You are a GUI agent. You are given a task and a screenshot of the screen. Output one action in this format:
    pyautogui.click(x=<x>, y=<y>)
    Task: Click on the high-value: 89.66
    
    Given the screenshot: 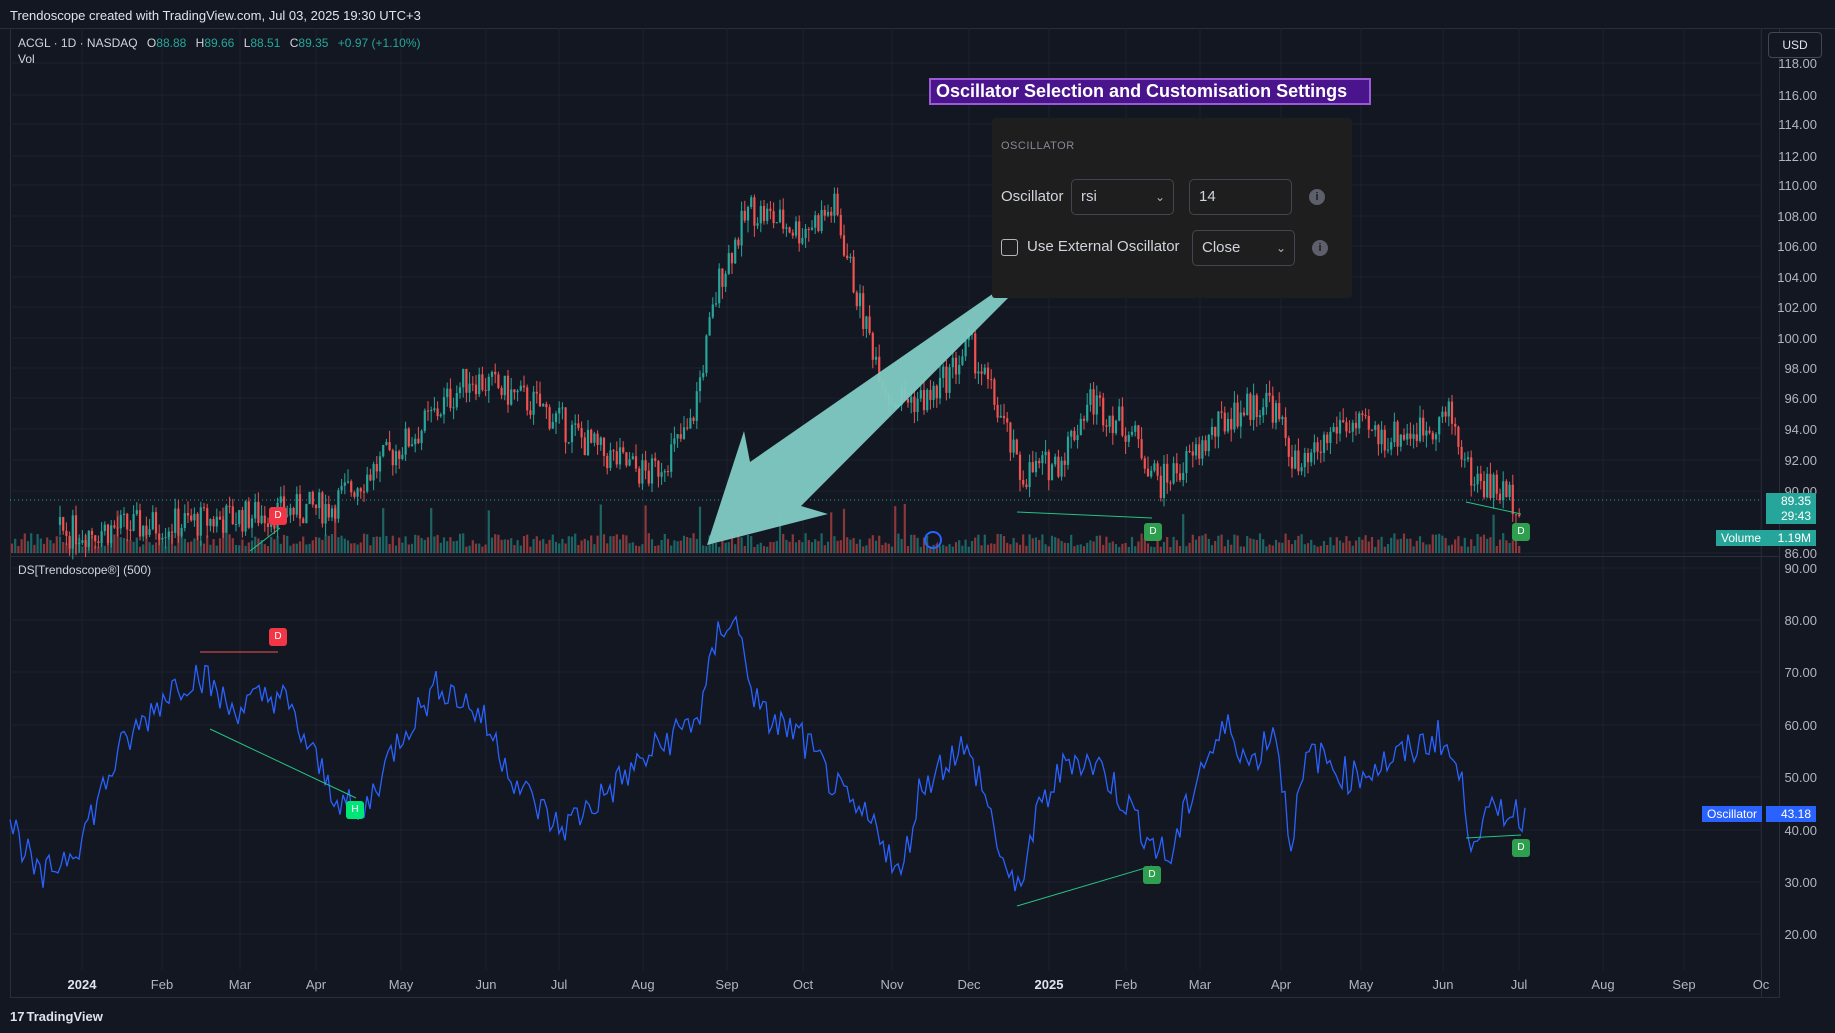 What is the action you would take?
    pyautogui.click(x=219, y=43)
    